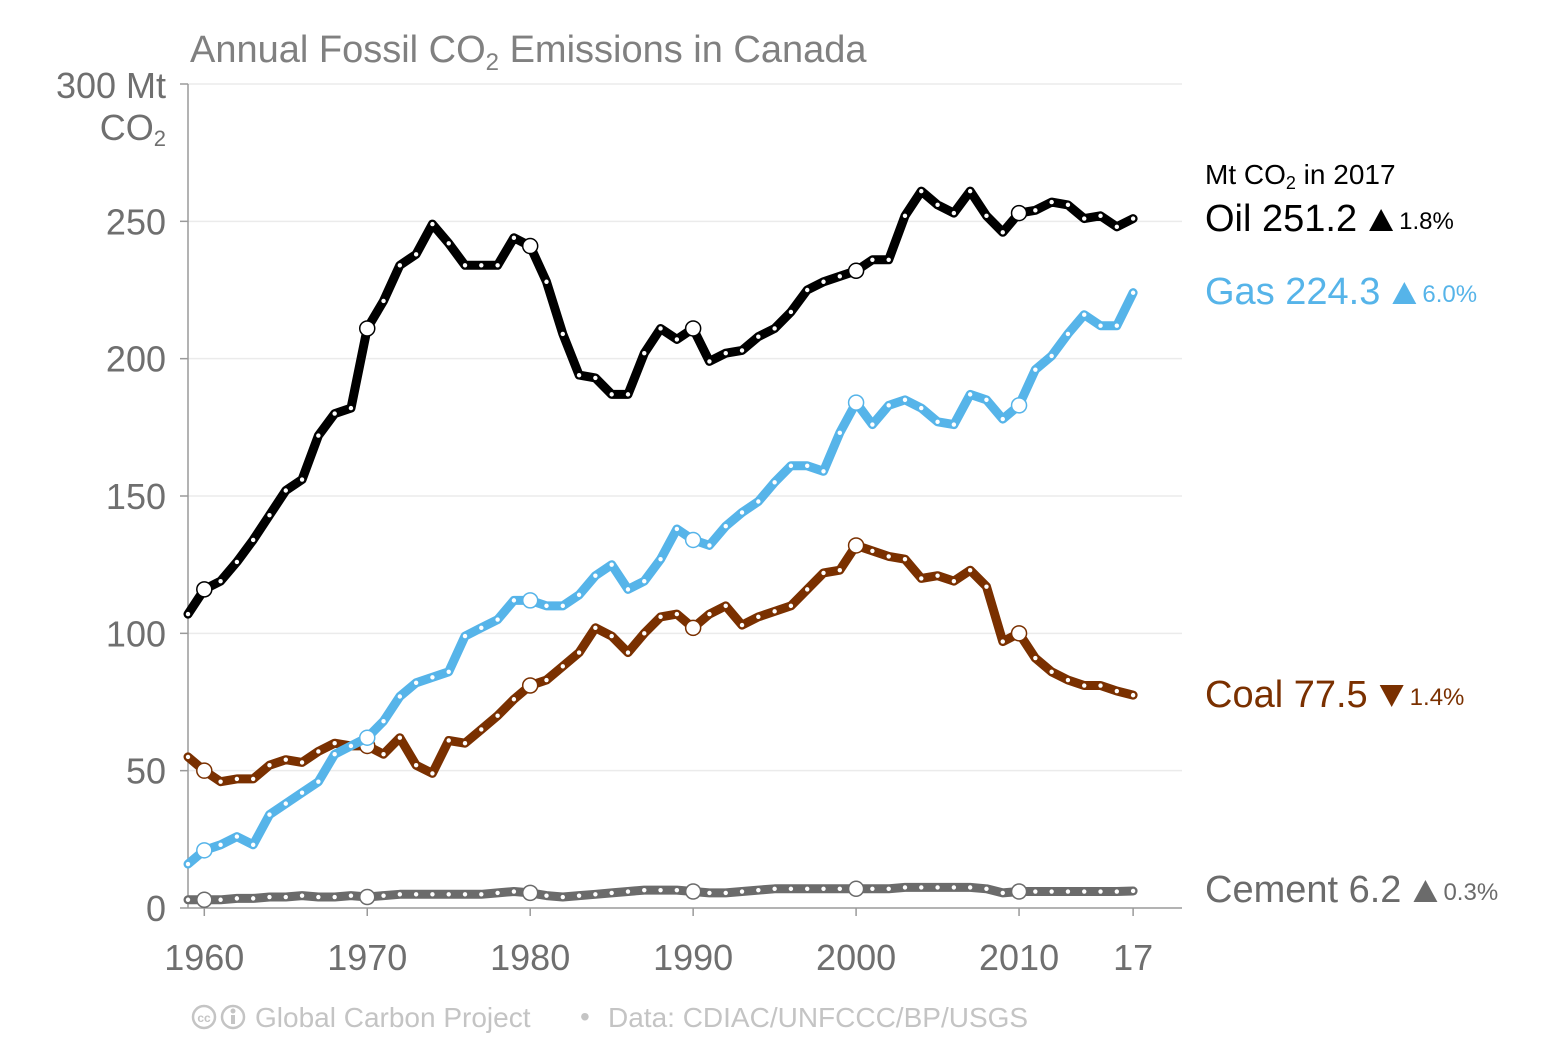 The width and height of the screenshot is (1563, 1042). Describe the element at coordinates (1281, 219) in the screenshot. I see `legend-label: Oil 251.2` at that location.